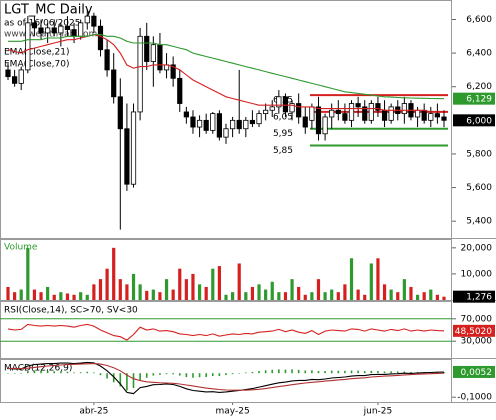 Image resolution: width=496 pixels, height=420 pixels. What do you see at coordinates (36, 65) in the screenshot?
I see `legend-label: EMA(Close,70)` at bounding box center [36, 65].